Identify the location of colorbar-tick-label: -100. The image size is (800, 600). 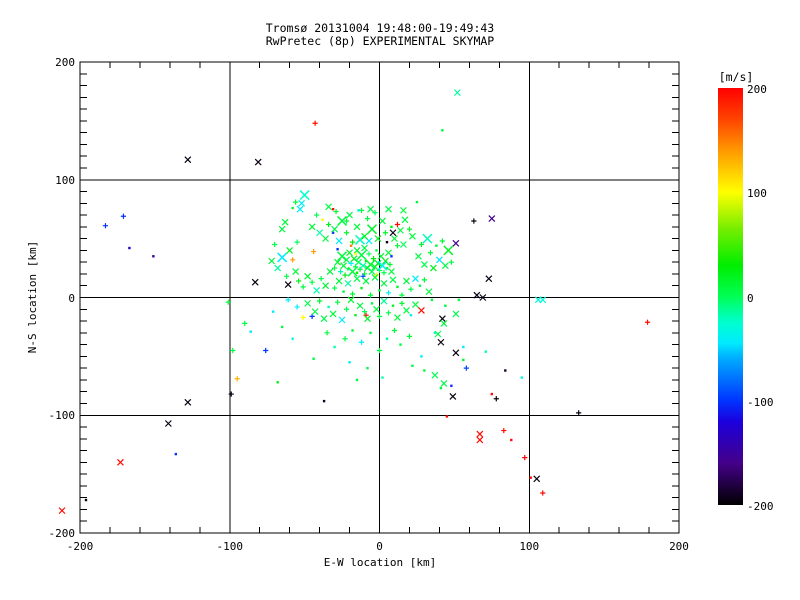
(760, 402).